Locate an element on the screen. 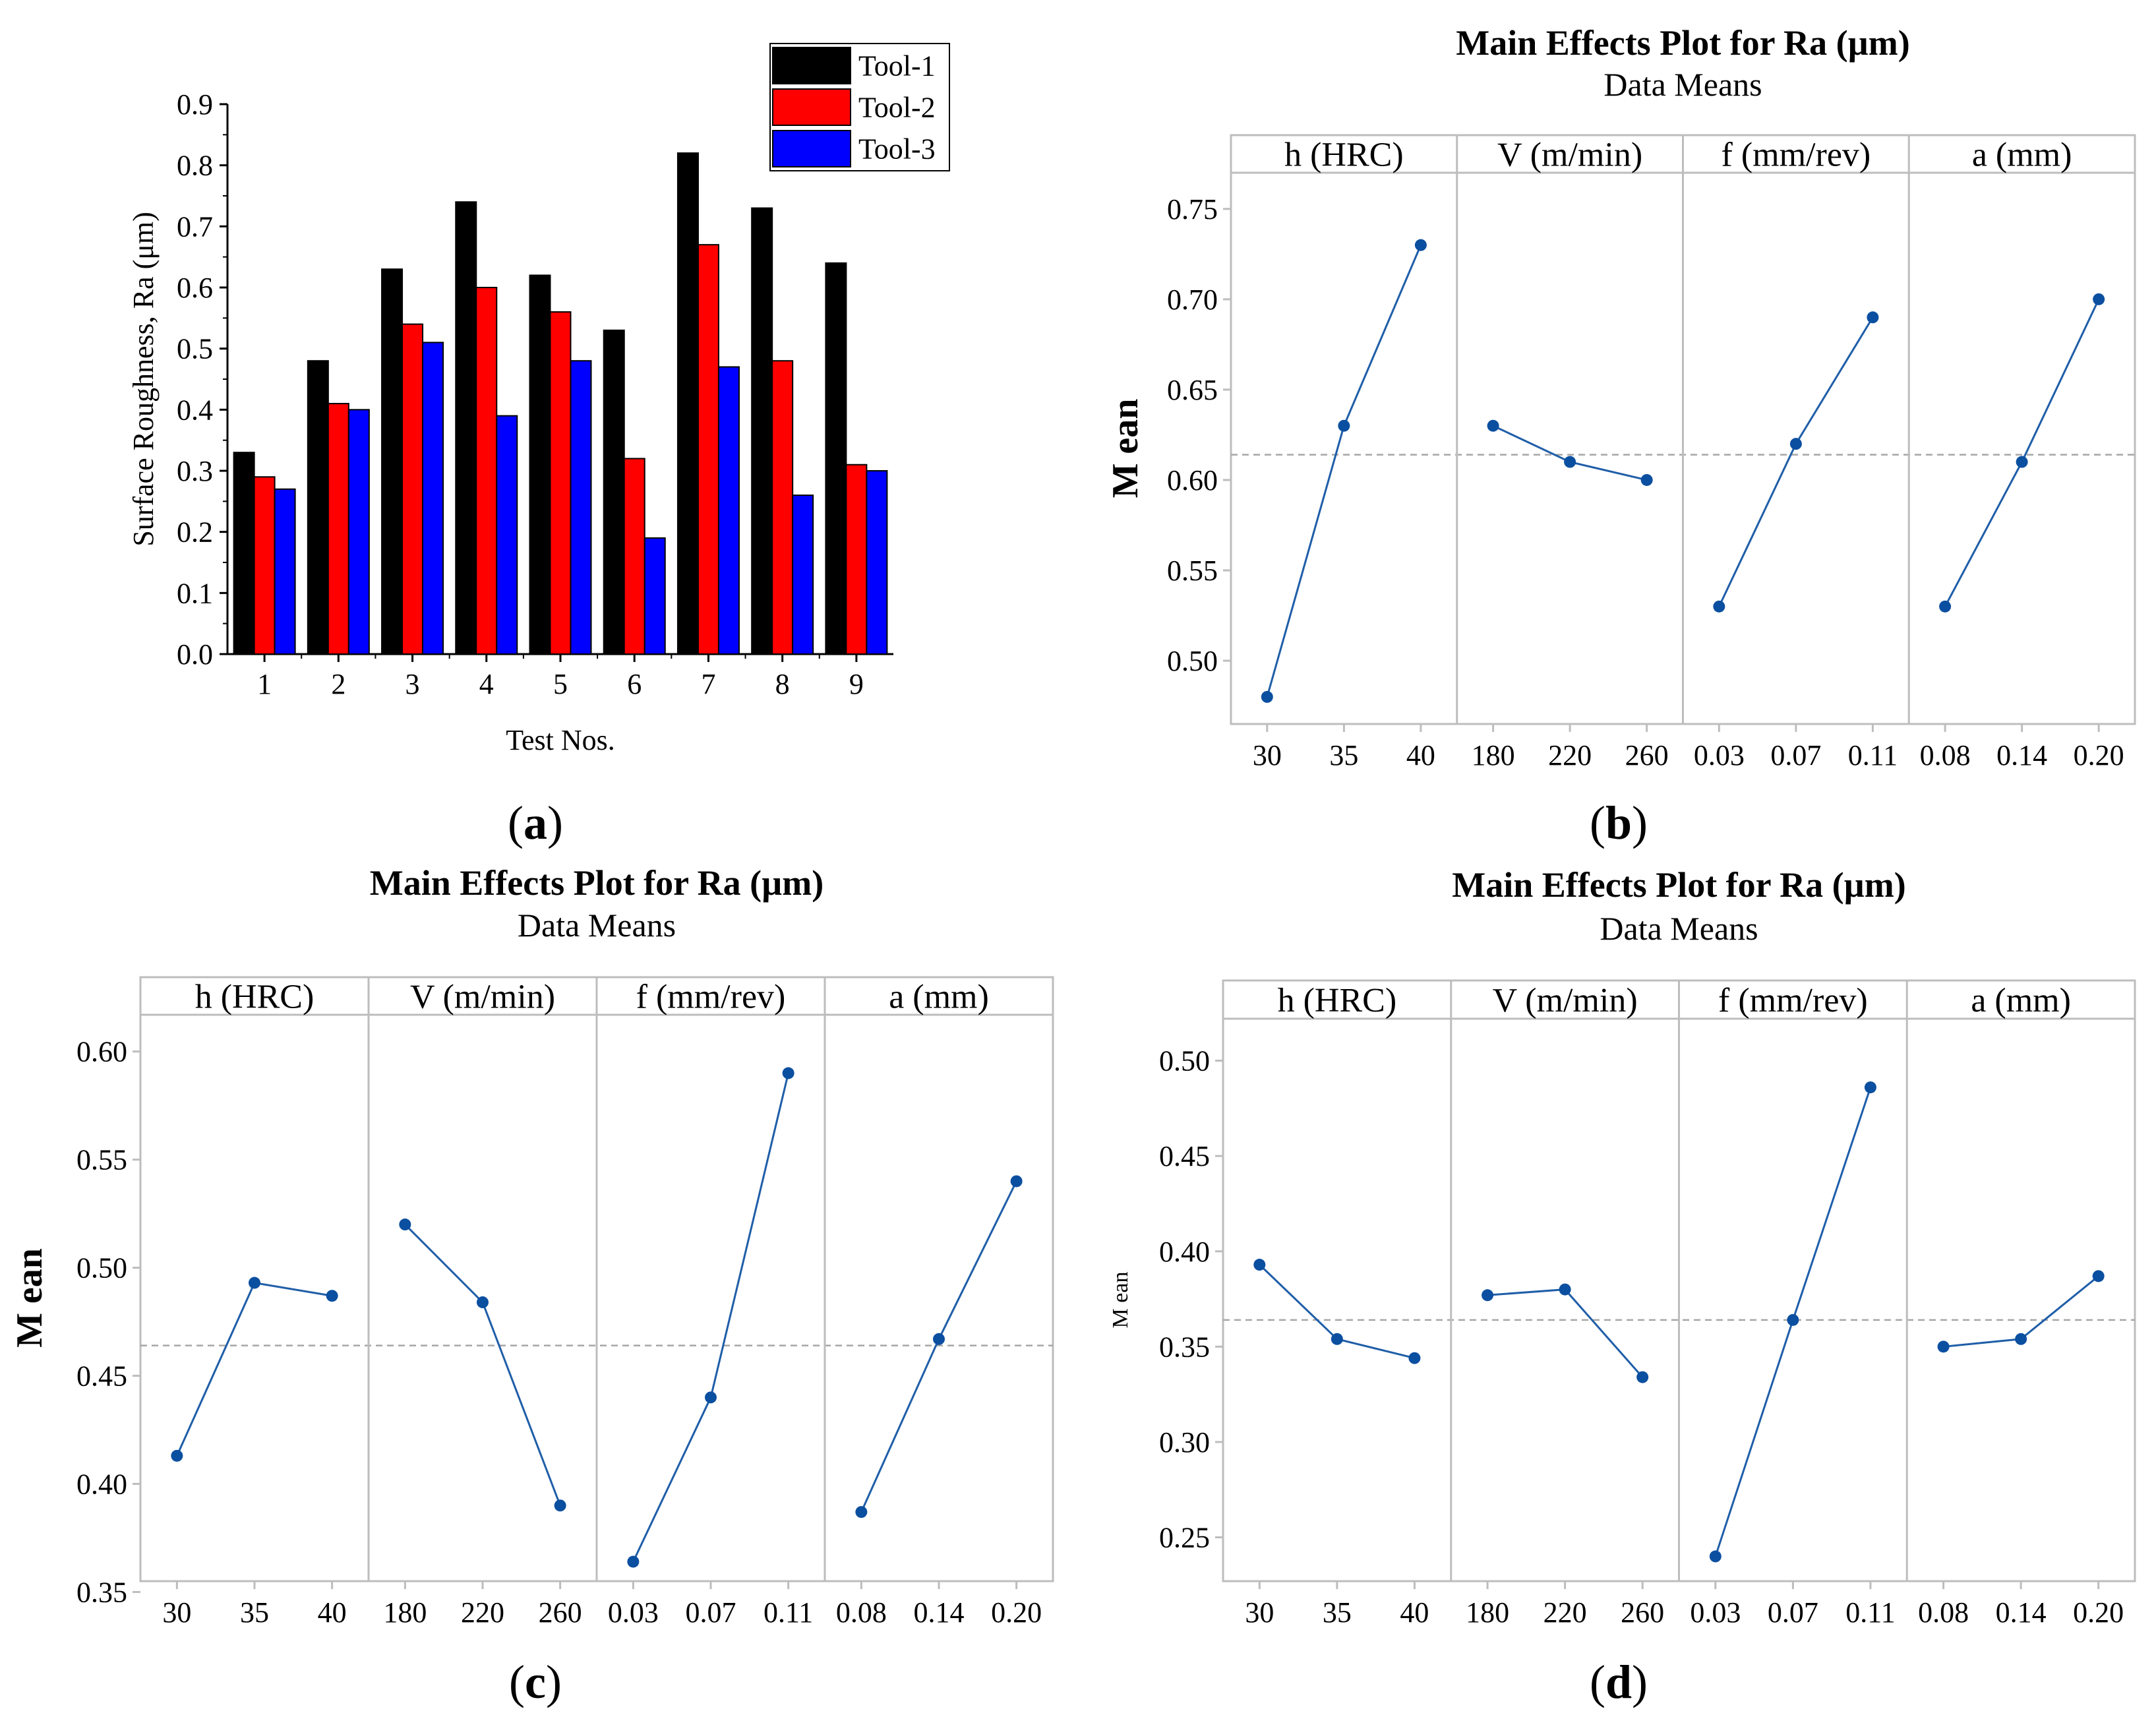  chart-b-xtick-label: 180 is located at coordinates (1493, 755).